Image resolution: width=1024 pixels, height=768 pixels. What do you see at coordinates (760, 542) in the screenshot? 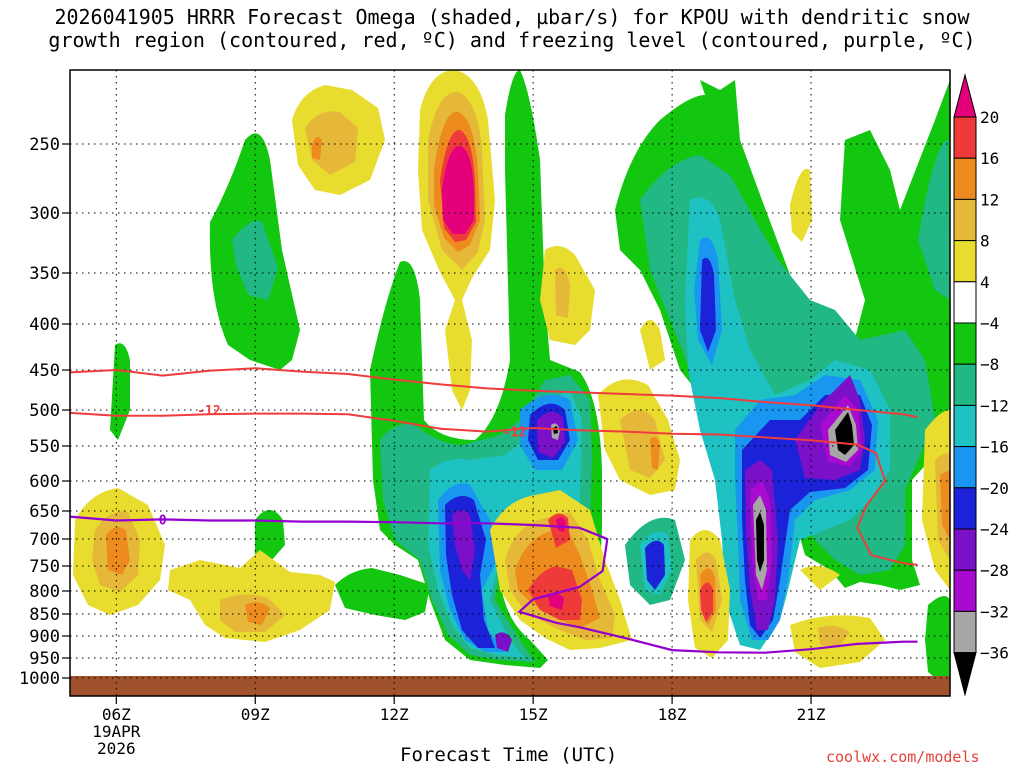
I see `omega-region-black-19z` at bounding box center [760, 542].